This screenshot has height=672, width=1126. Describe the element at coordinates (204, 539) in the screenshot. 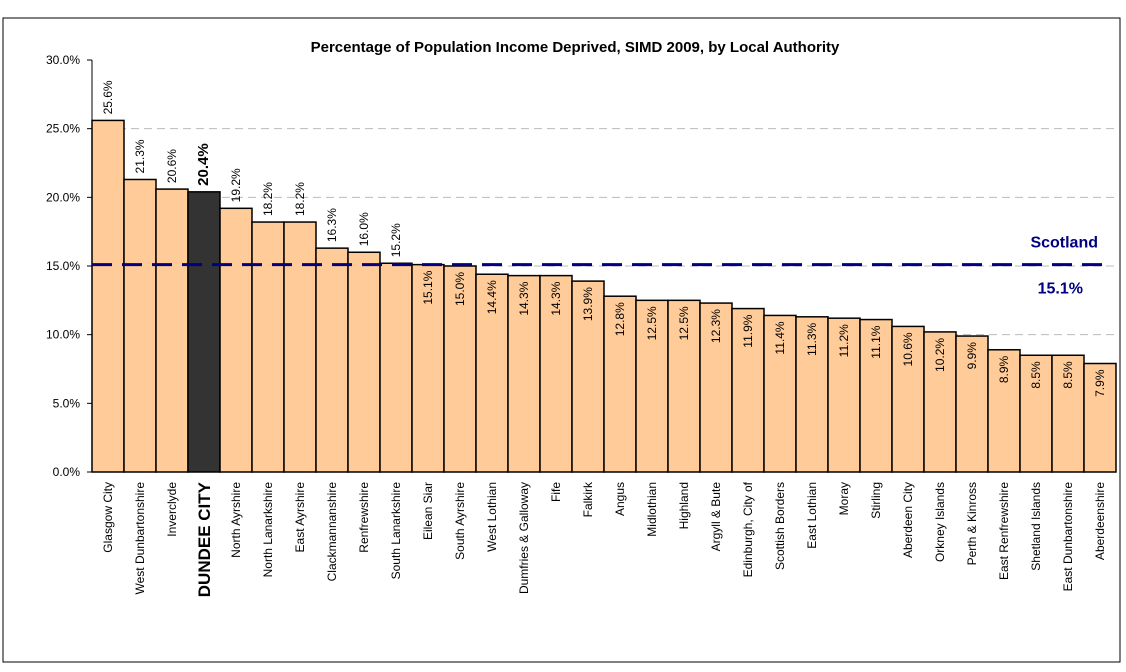

I see `x-tick-label: DUNDEE CITY` at that location.